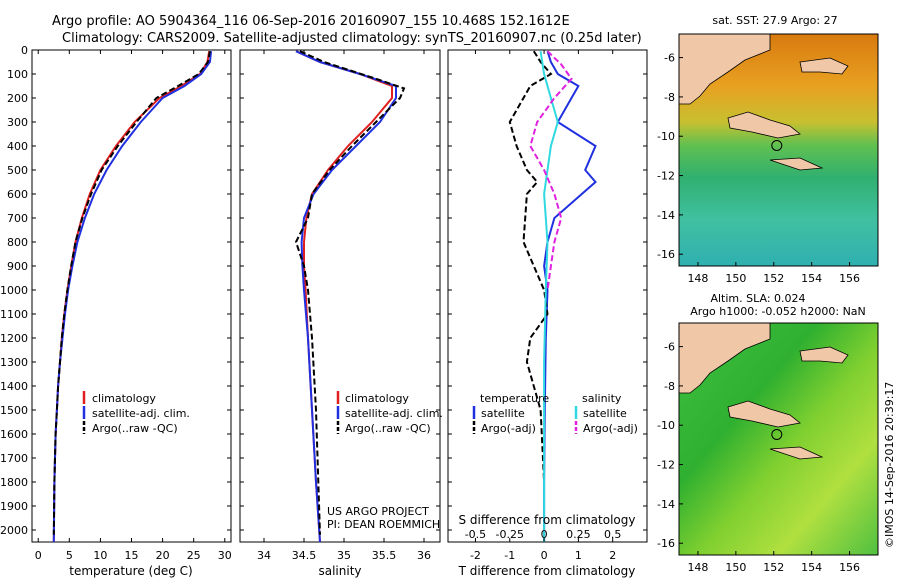 The height and width of the screenshot is (580, 900). I want to click on depth-tick-label: 200, so click(17, 98).